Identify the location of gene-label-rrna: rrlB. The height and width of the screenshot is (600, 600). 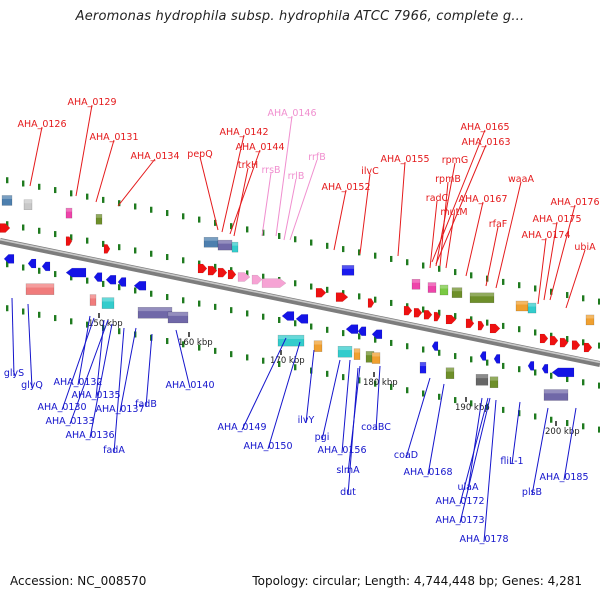
(296, 176).